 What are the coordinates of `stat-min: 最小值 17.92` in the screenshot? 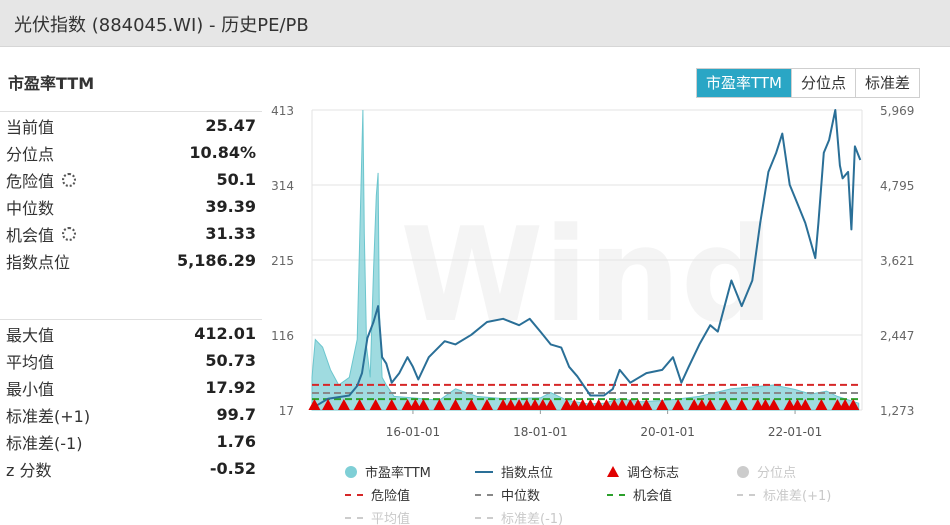 It's located at (131, 387).